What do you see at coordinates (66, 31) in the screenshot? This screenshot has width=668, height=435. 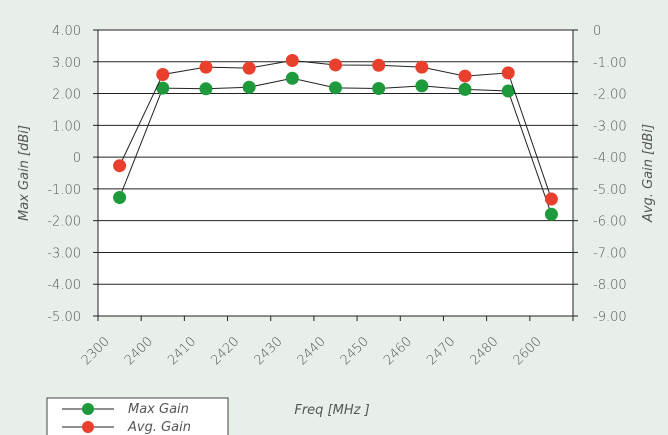 I see `y-tick-label: 4.00` at bounding box center [66, 31].